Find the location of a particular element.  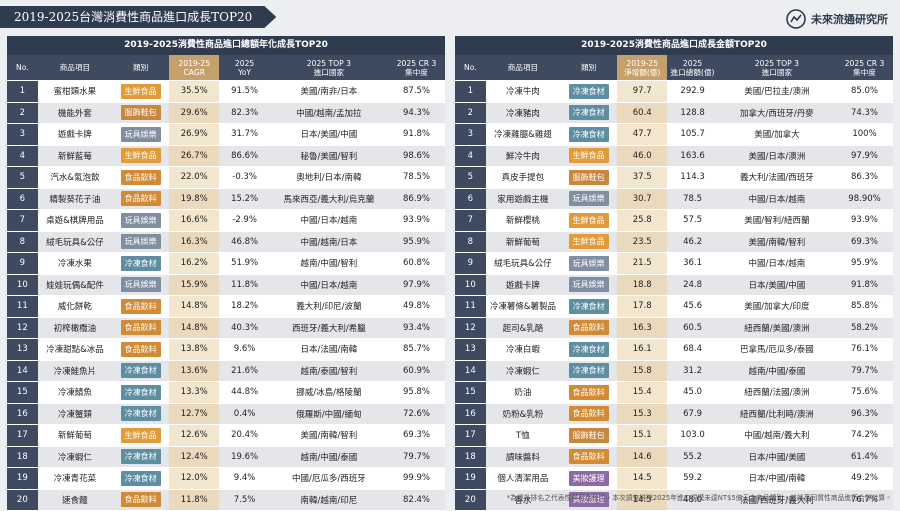

table-row: 15 奶油 食品飲料 15.4 45.0 紐西蘭/法國/澳洲 75.6% is located at coordinates (674, 392).